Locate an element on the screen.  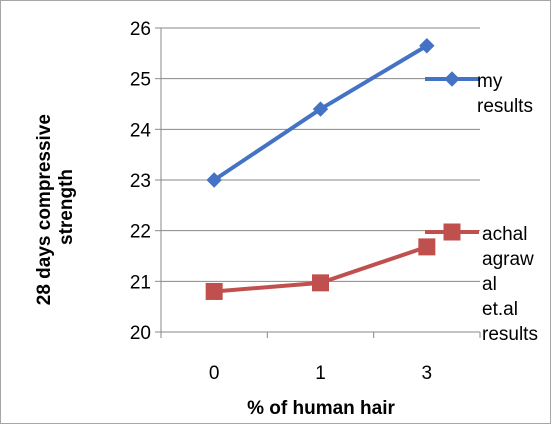
legend-label-1: my results is located at coordinates (505, 94).